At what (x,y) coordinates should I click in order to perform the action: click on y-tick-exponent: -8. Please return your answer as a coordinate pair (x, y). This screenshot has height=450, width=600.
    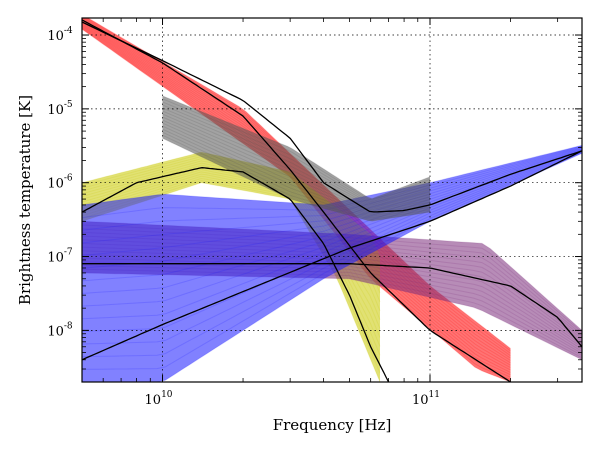
    Looking at the image, I should click on (68, 326).